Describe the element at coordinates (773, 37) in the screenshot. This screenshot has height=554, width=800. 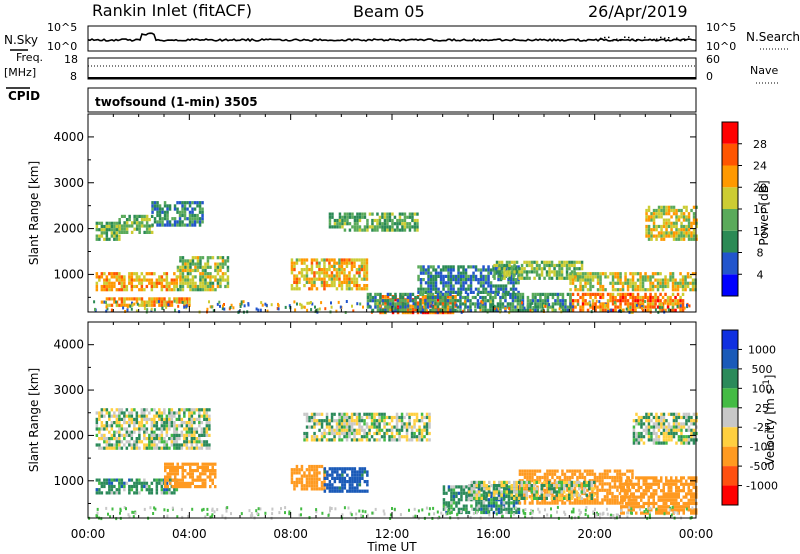
I see `nsearch-label: N.Search` at that location.